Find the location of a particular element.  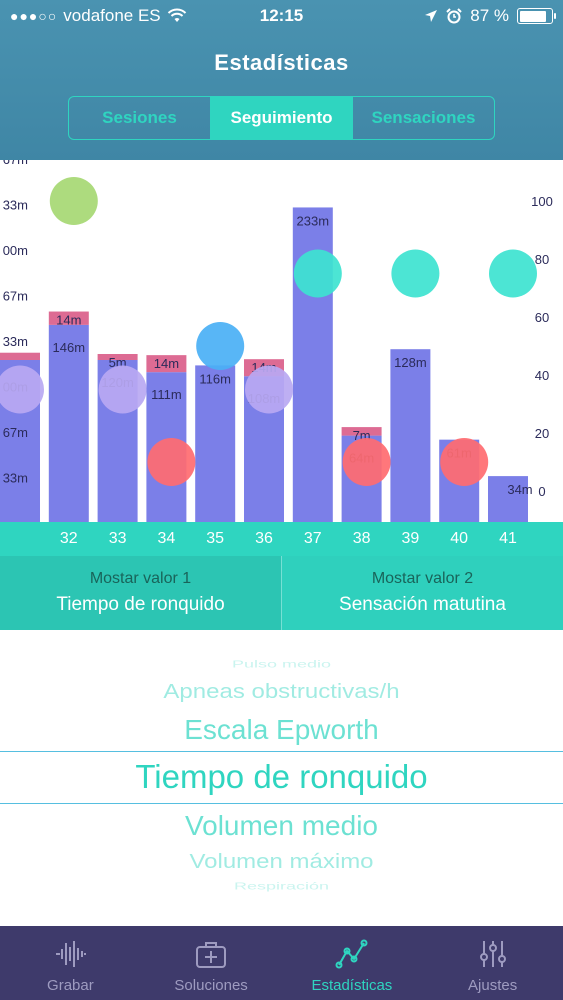

right-axis-tick: 100 is located at coordinates (542, 201).